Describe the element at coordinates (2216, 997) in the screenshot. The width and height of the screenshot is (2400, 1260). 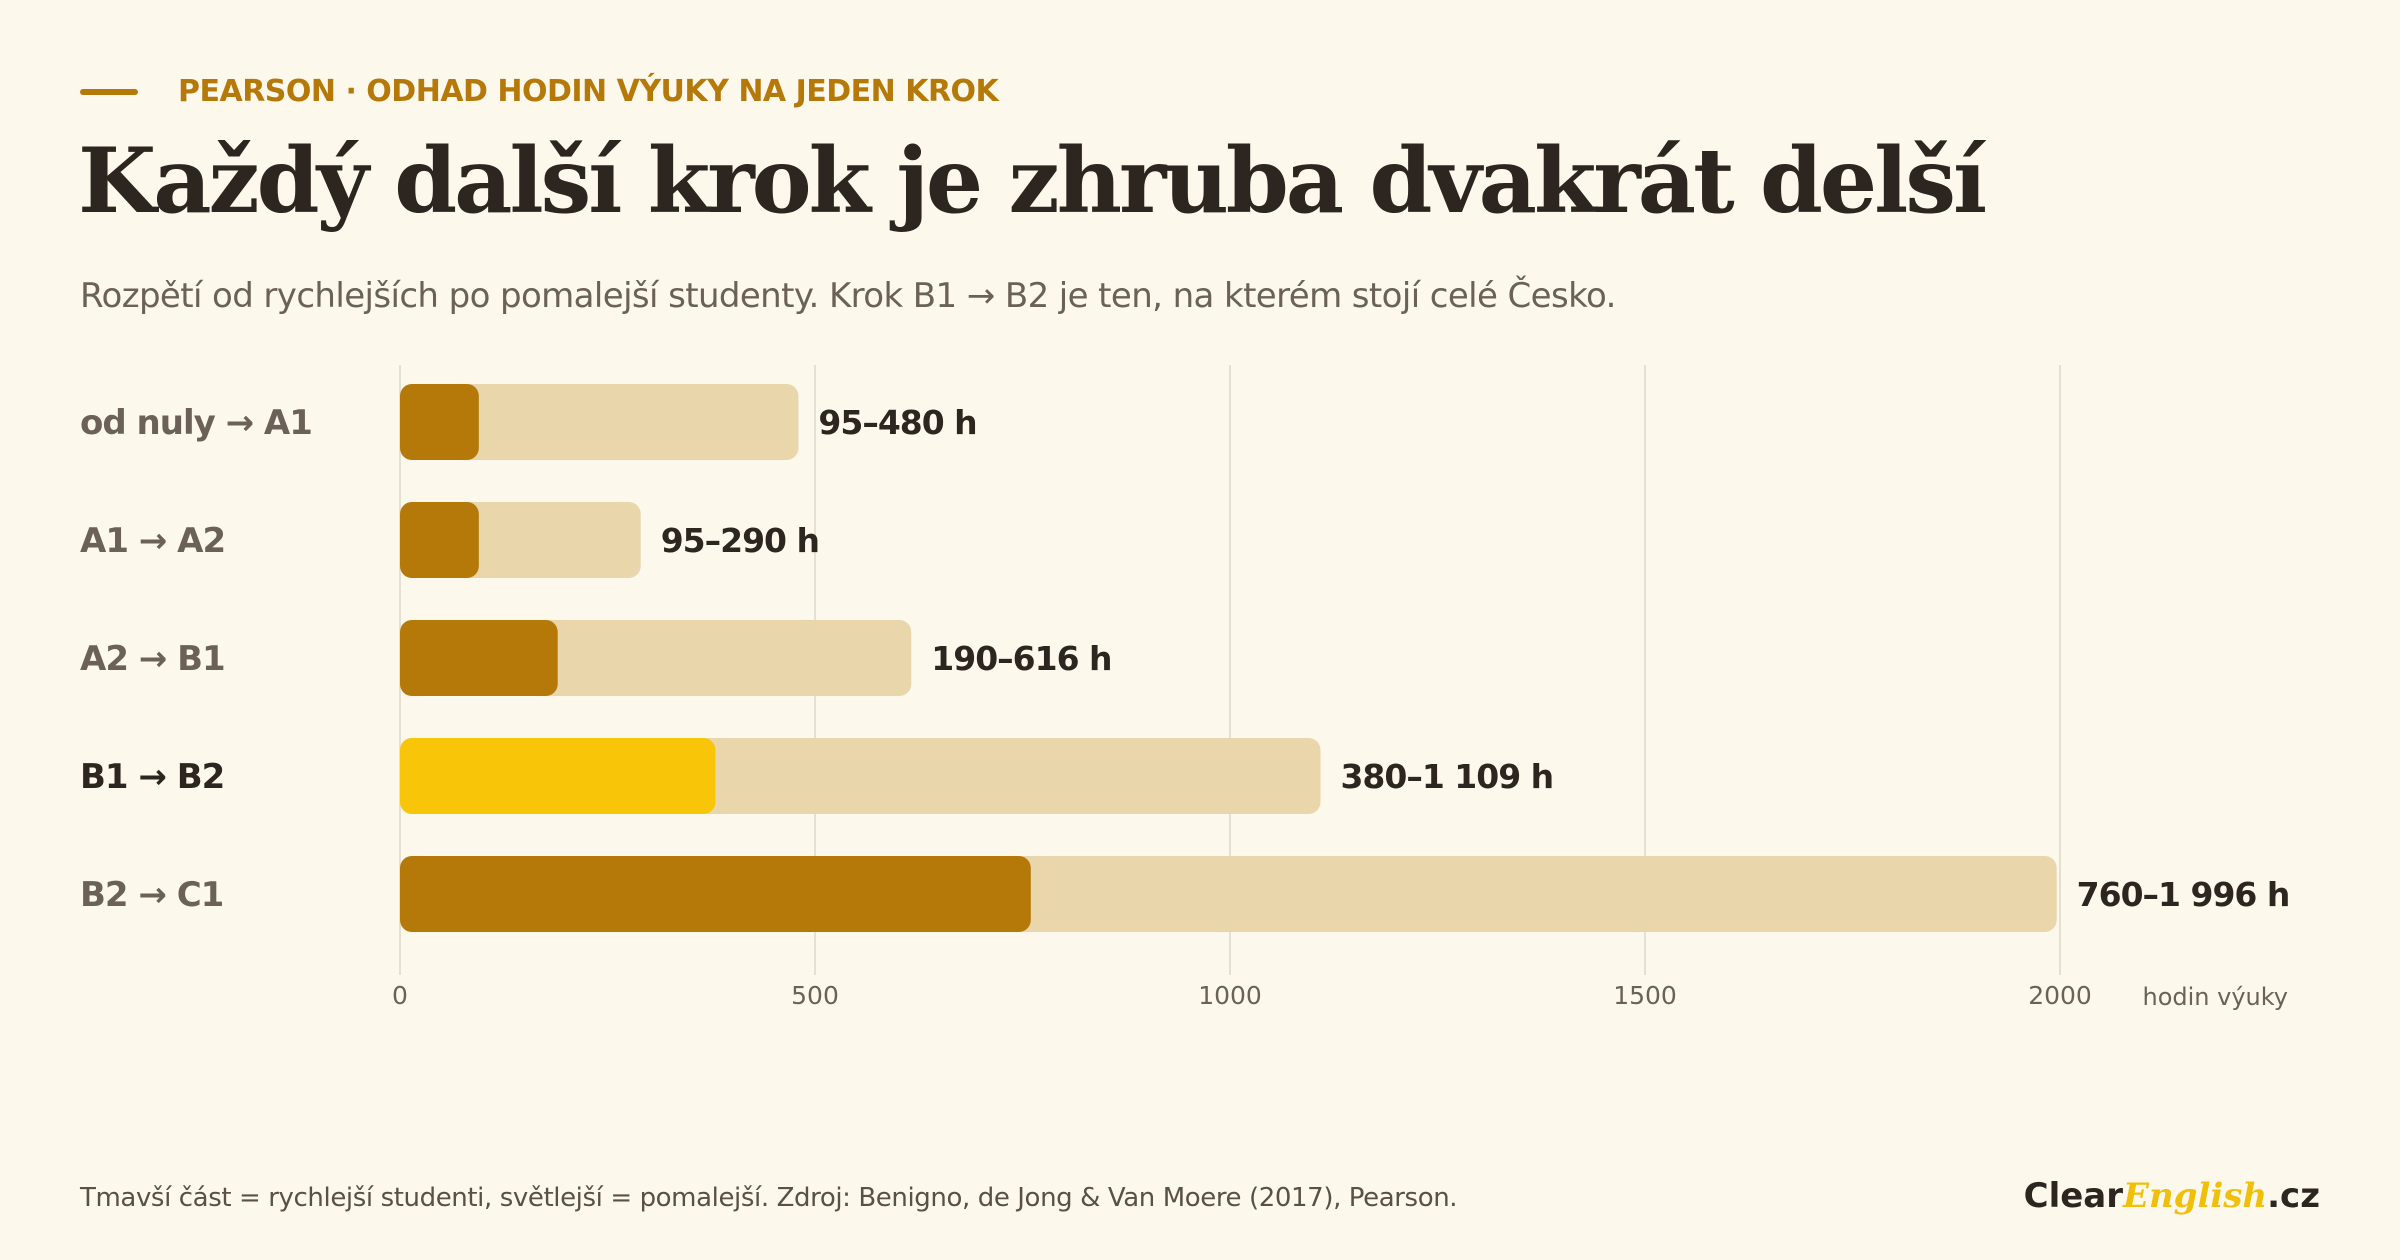
I see `x-axis-label: hodin výuky` at that location.